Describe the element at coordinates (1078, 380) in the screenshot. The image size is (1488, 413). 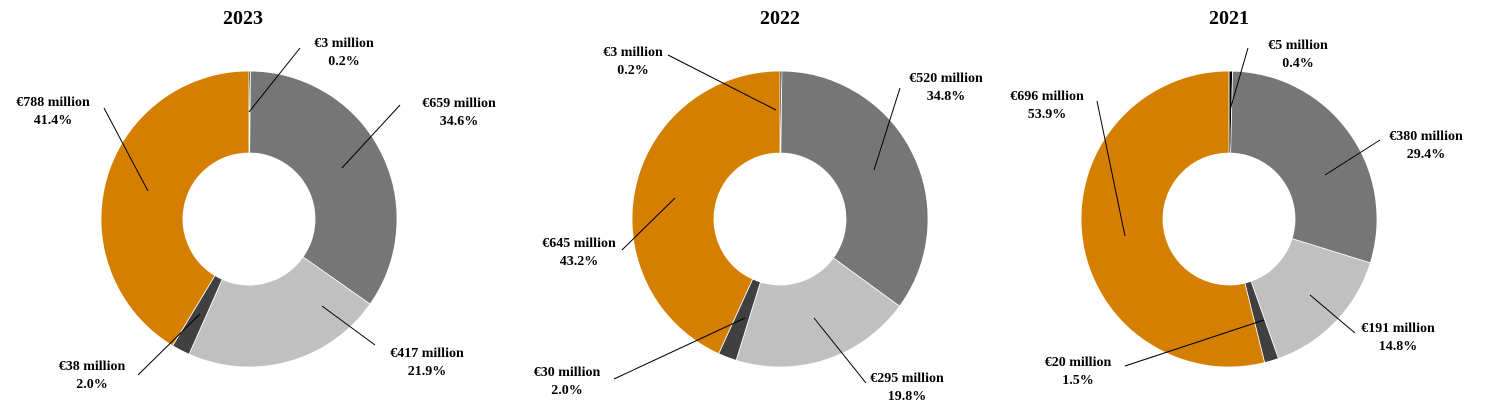
I see `label-2021-s3-pct: 1.5%` at that location.